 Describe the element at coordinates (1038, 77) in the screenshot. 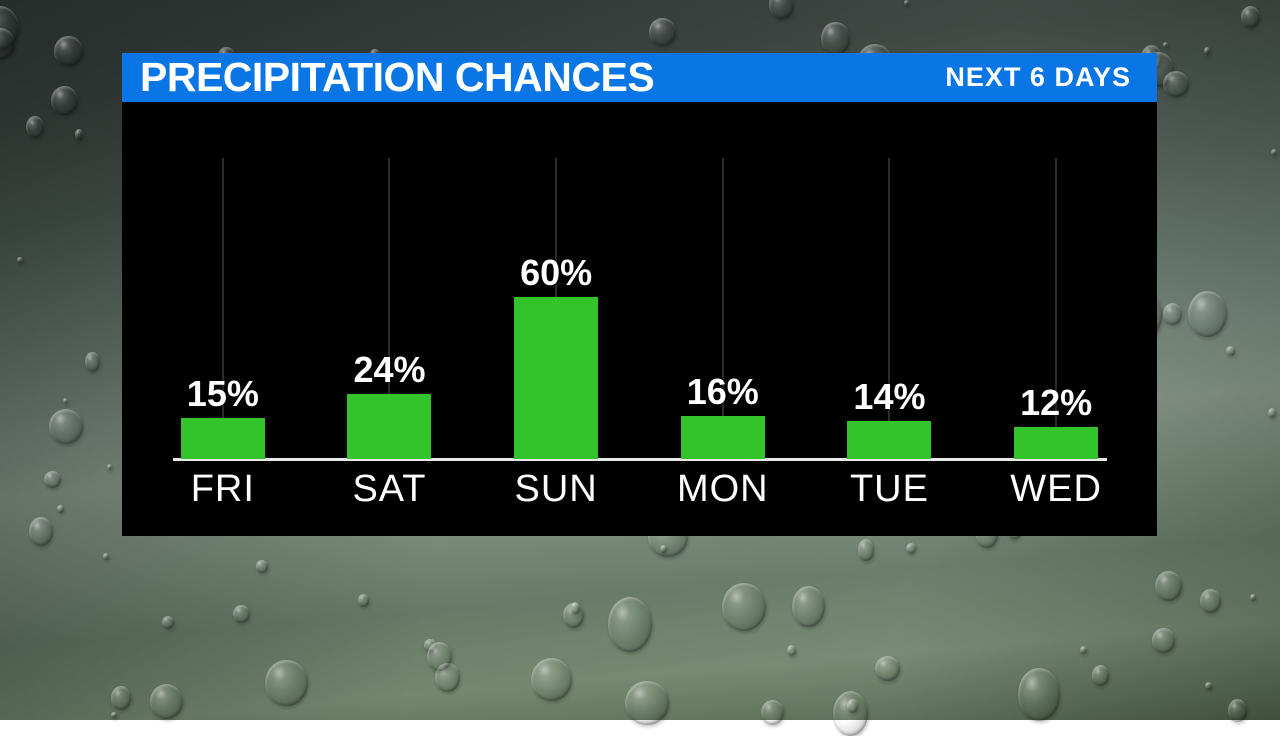

I see `date-range-label: NEXT 6 DAYS` at that location.